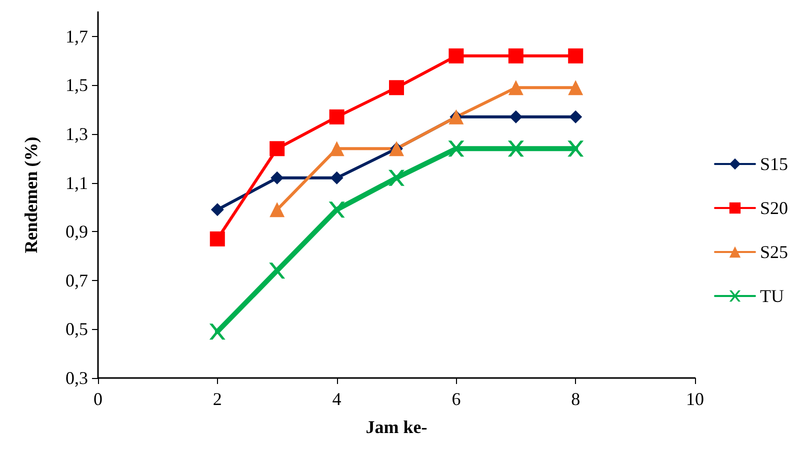  What do you see at coordinates (77, 329) in the screenshot?
I see `y-tick-label: 0,5` at bounding box center [77, 329].